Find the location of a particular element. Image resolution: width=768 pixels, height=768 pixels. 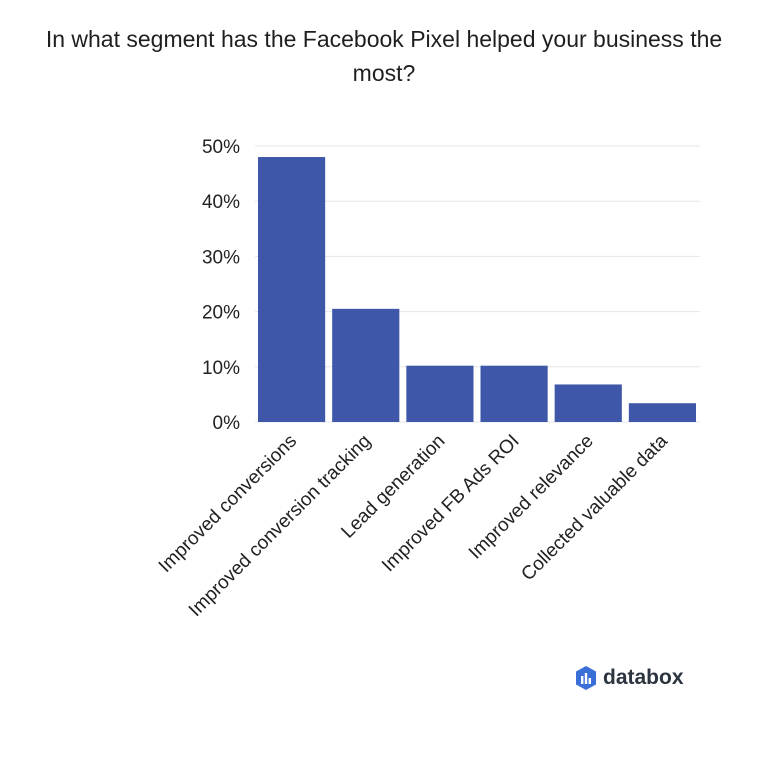

databox-brand: databox is located at coordinates (629, 678).